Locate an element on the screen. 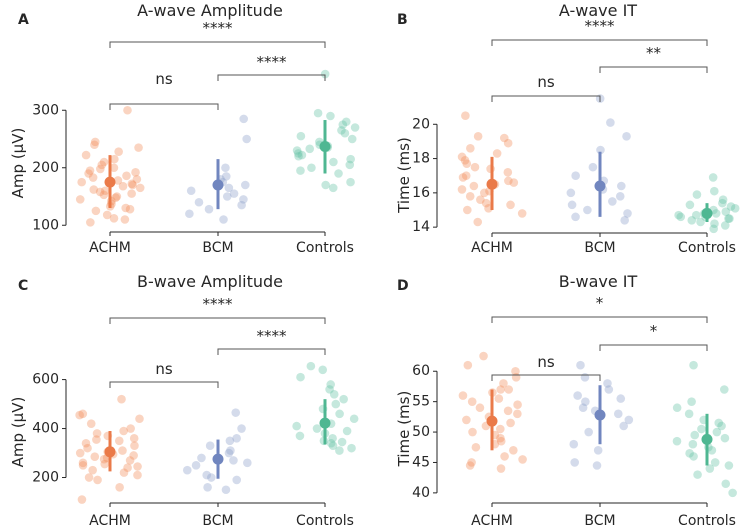 The width and height of the screenshot is (746, 530). y-tick-label: 60 is located at coordinates (421, 371).